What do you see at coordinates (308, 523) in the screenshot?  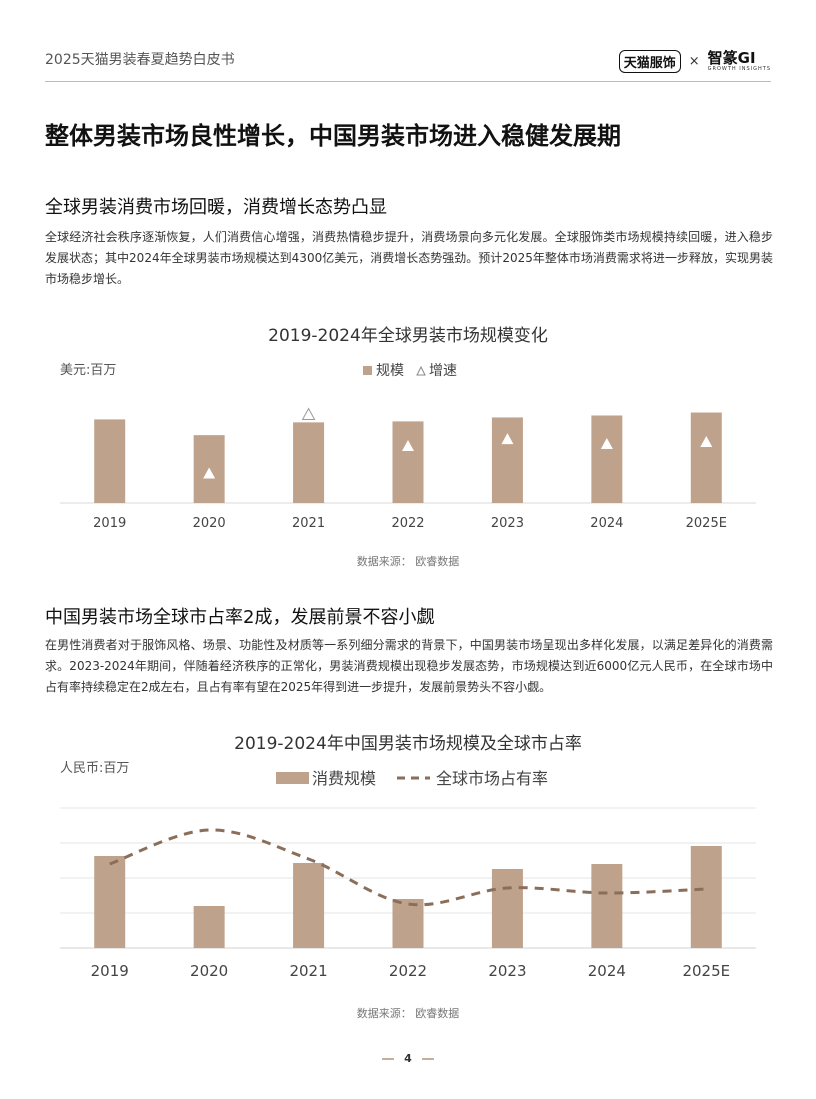 I see `chart1-x-tick: 2021` at bounding box center [308, 523].